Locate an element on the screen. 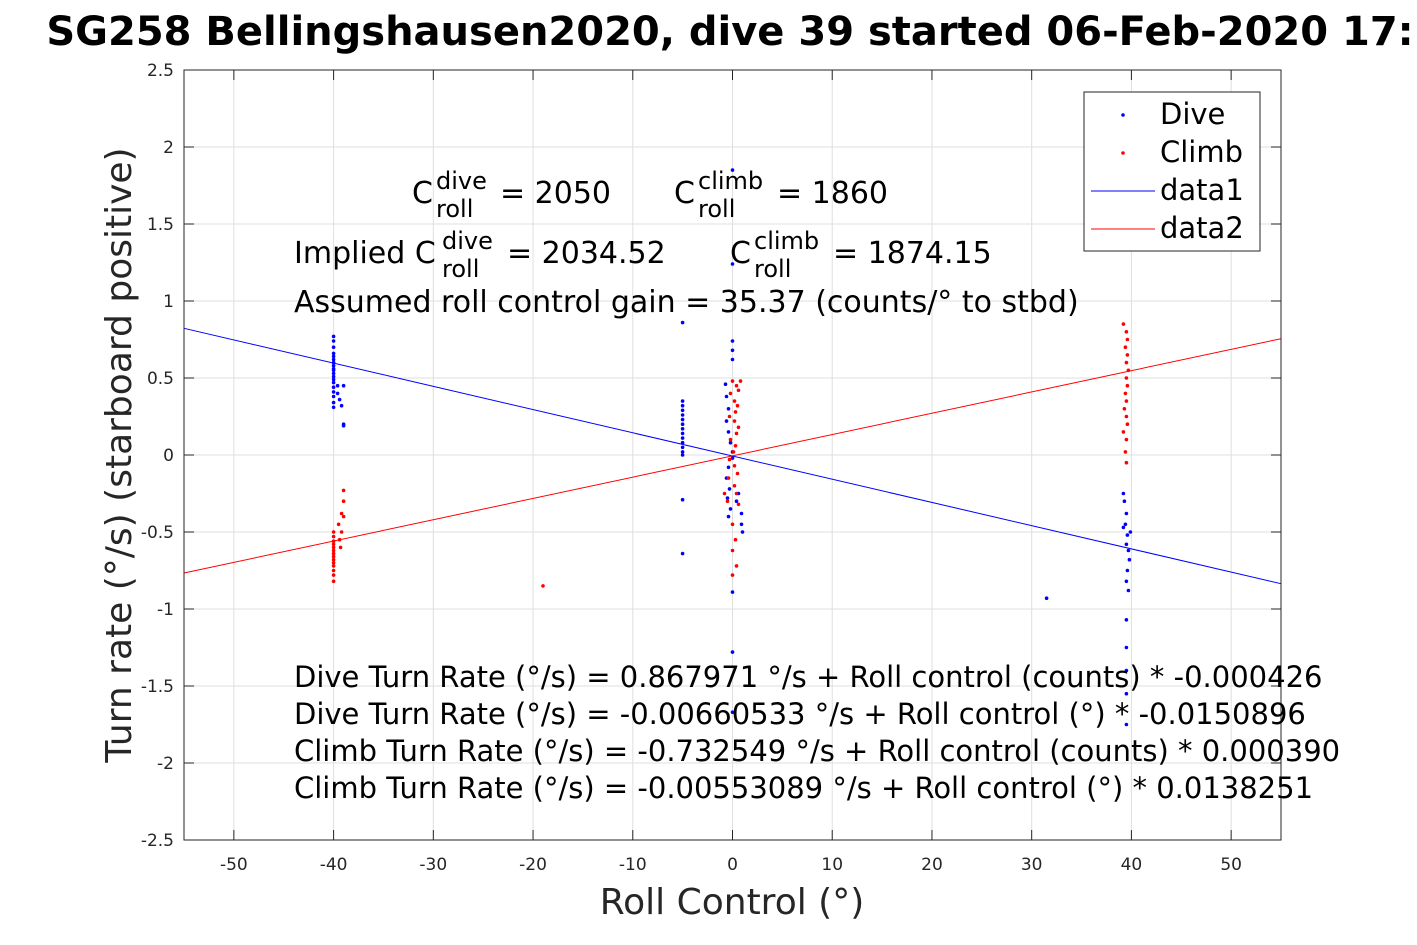 The height and width of the screenshot is (945, 1417). implied-dive-symbol: Implied C is located at coordinates (365, 253).